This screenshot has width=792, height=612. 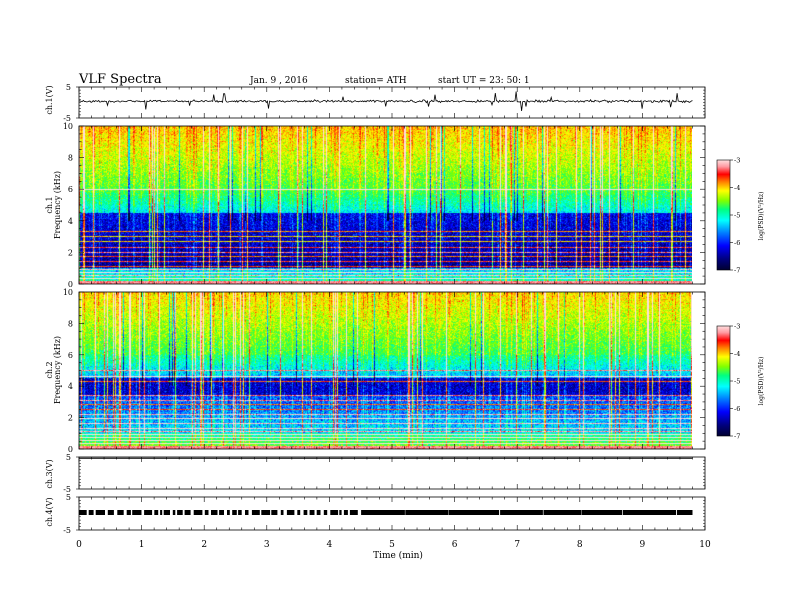 What do you see at coordinates (737, 243) in the screenshot?
I see `sp1-colorbar-tick-label: -6` at bounding box center [737, 243].